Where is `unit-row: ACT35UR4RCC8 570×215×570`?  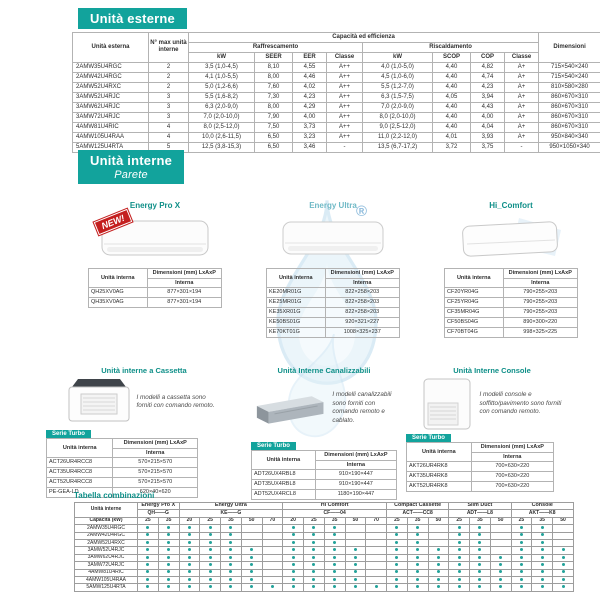 unit-row: ACT35UR4RCC8 570×215×570 is located at coordinates (121, 473).